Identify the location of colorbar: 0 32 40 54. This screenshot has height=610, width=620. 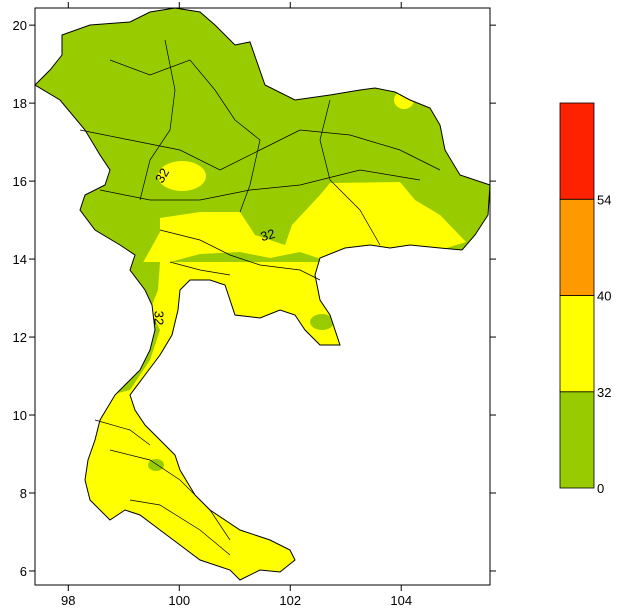
(585, 299).